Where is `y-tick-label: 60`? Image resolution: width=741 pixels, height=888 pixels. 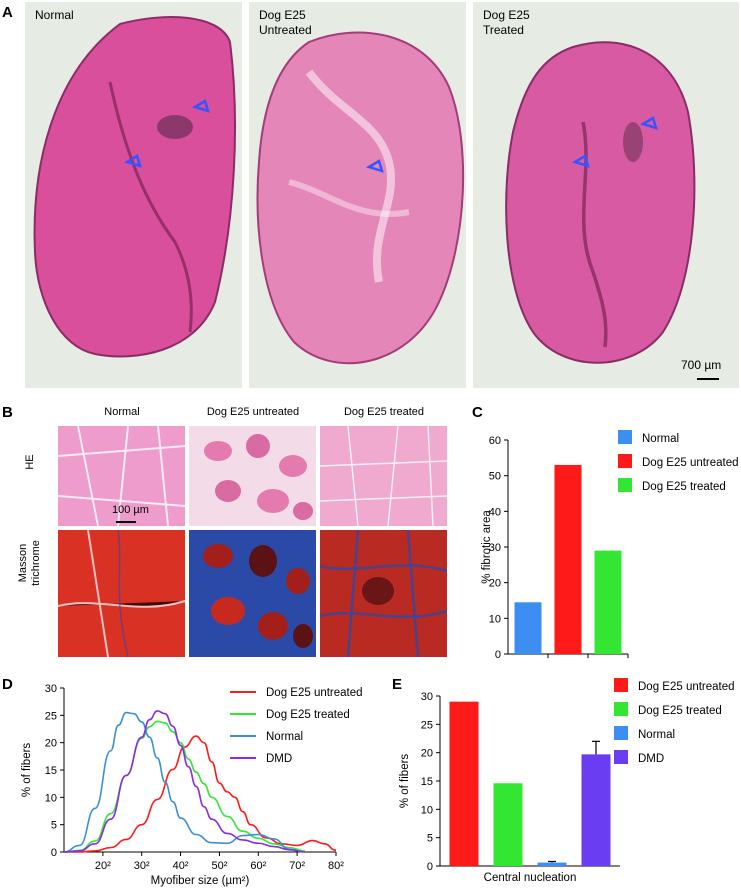 y-tick-label: 60 is located at coordinates (495, 441).